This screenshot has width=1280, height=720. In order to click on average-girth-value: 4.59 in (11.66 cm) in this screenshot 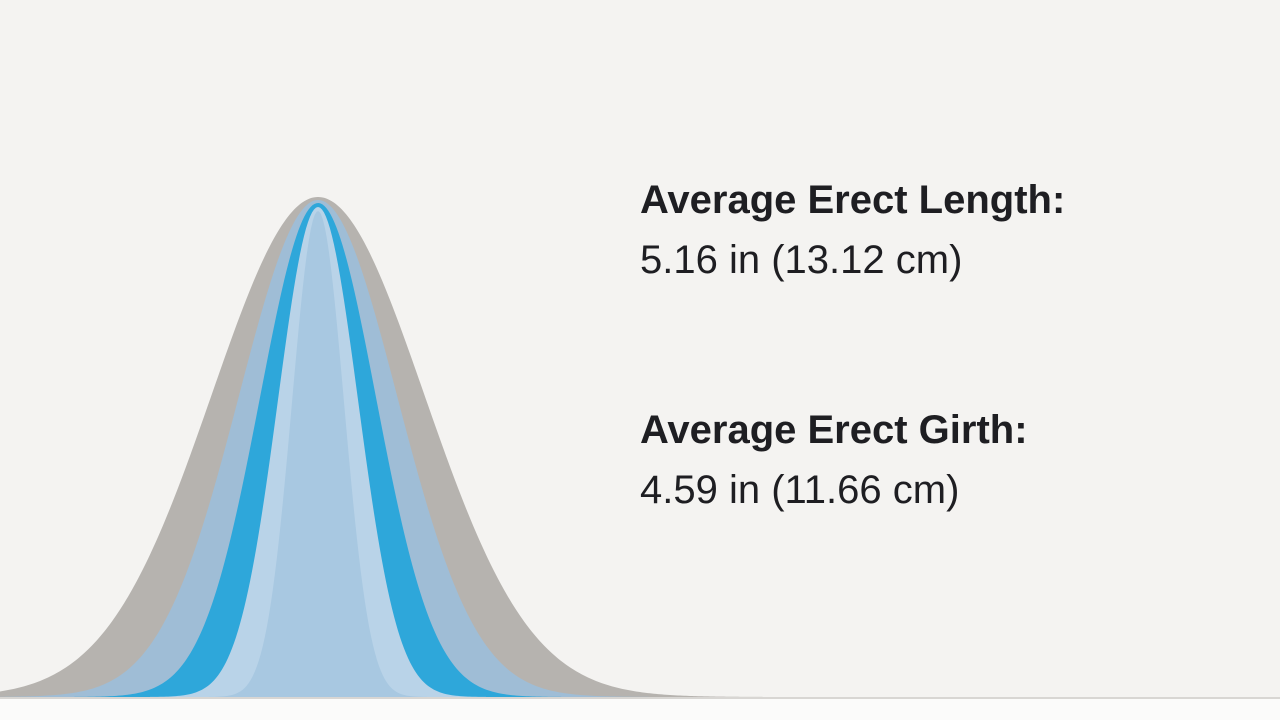, I will do `click(800, 490)`.